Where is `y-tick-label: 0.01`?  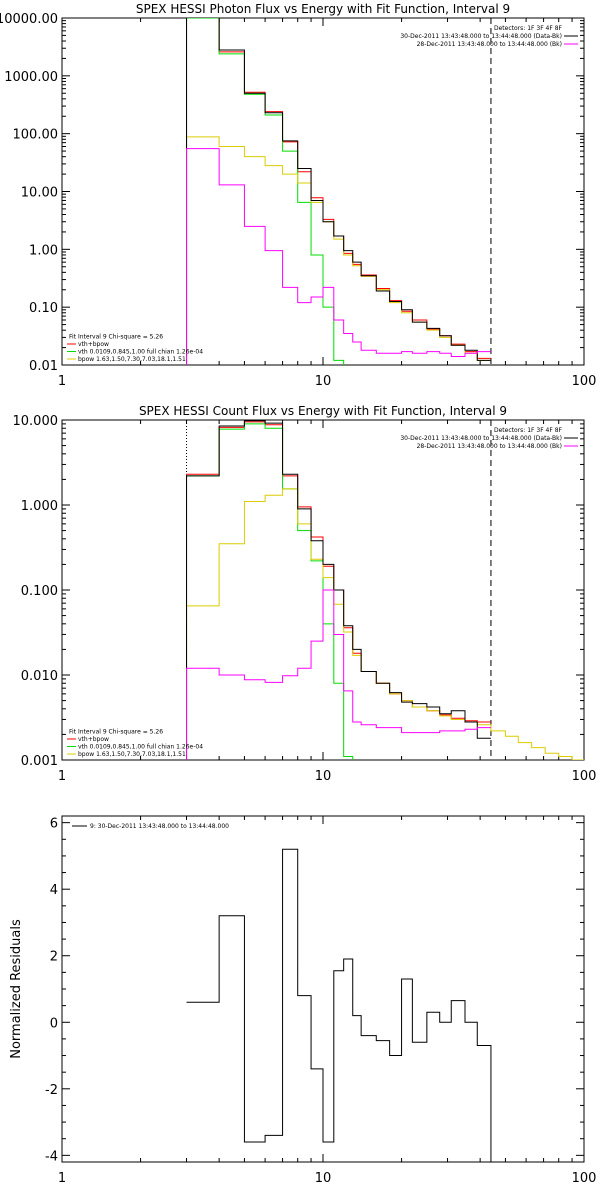
y-tick-label: 0.01 is located at coordinates (43, 366).